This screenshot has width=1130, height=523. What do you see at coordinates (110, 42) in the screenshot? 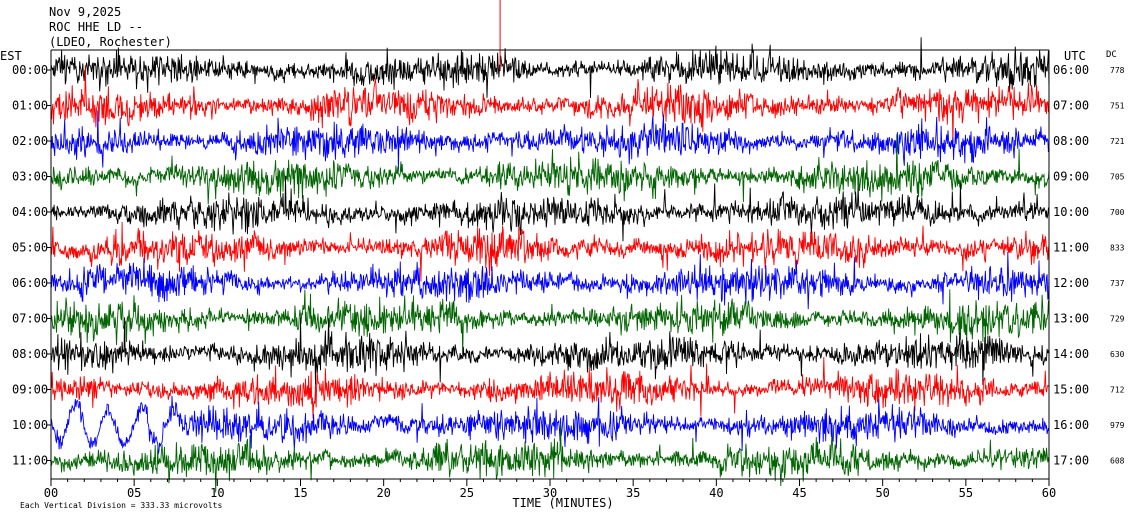
I see `header-network: (LDEO, Rochester)` at bounding box center [110, 42].